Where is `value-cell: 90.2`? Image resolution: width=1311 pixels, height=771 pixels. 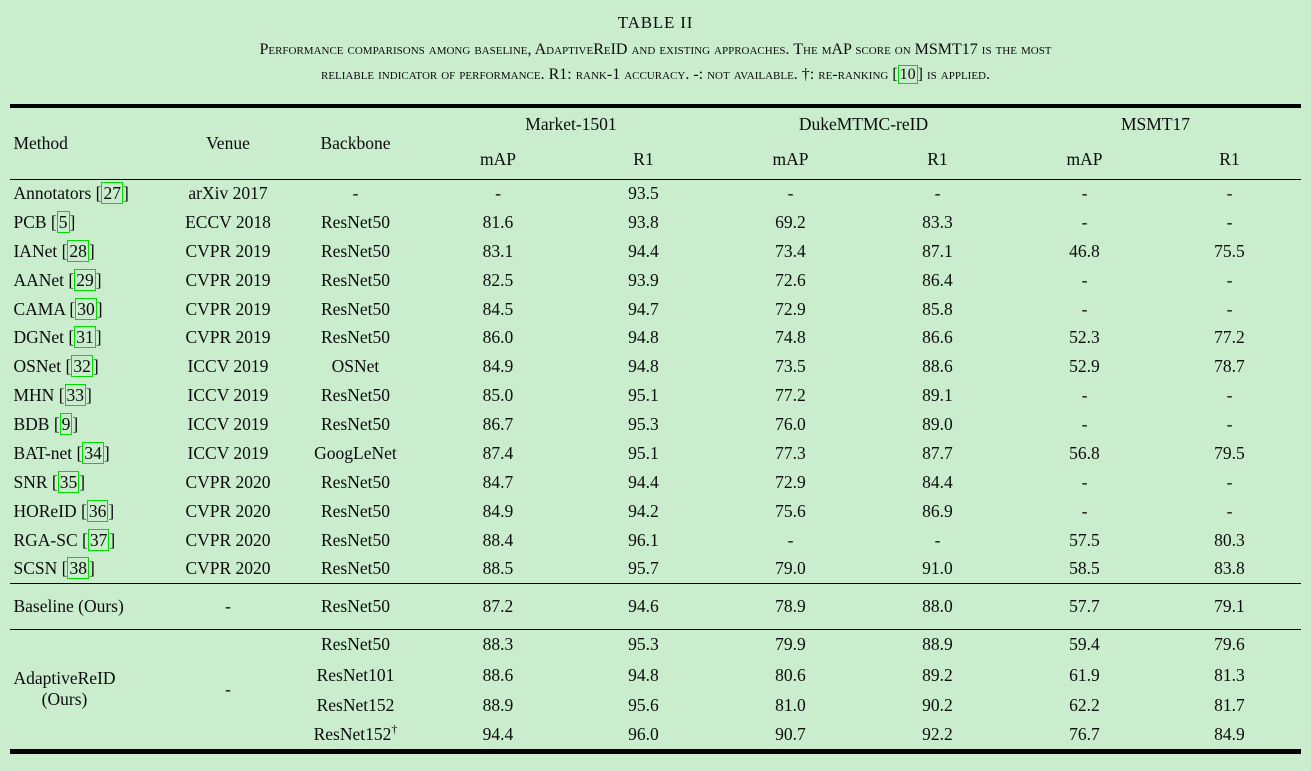
value-cell: 90.2 is located at coordinates (937, 705).